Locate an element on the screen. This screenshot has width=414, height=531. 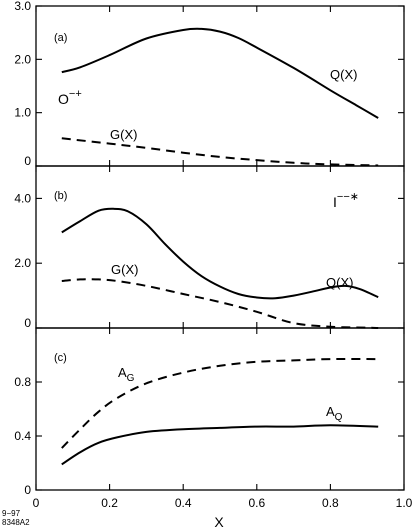
state-annotation: I−−∗ is located at coordinates (346, 200).